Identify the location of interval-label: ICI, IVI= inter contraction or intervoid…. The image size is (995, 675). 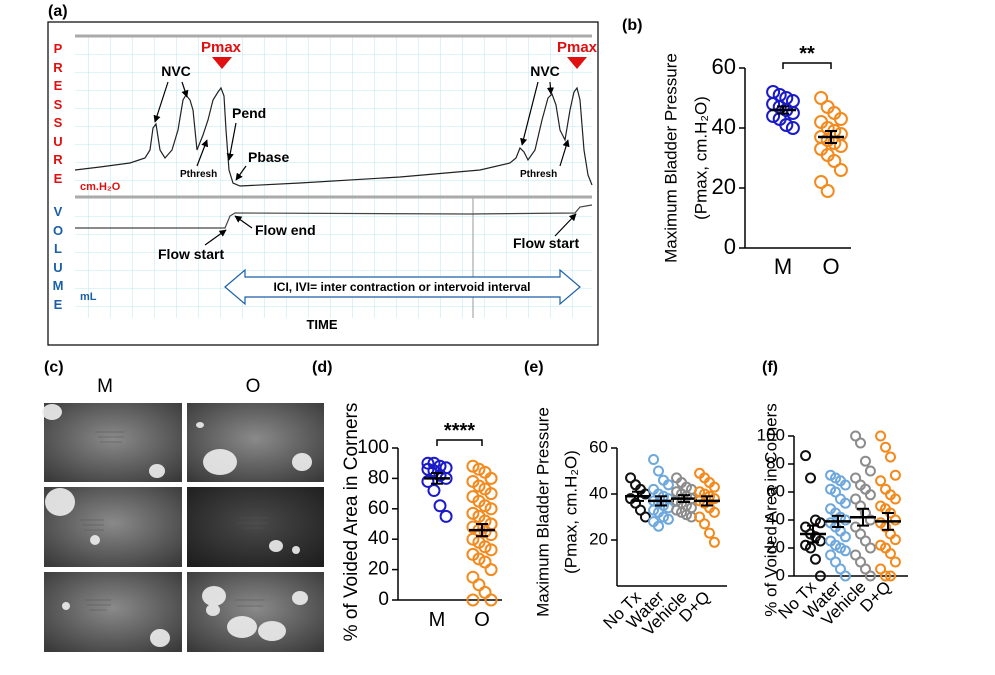
(401, 287).